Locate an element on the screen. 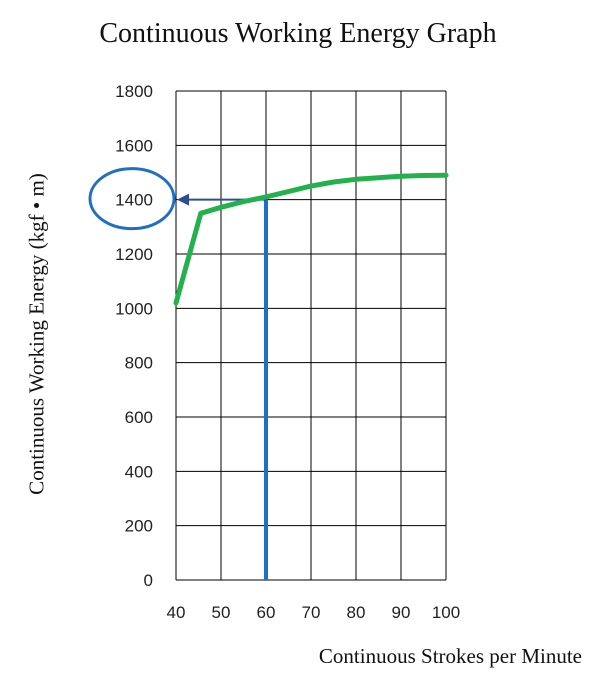  y-tick-label: 200 is located at coordinates (139, 526).